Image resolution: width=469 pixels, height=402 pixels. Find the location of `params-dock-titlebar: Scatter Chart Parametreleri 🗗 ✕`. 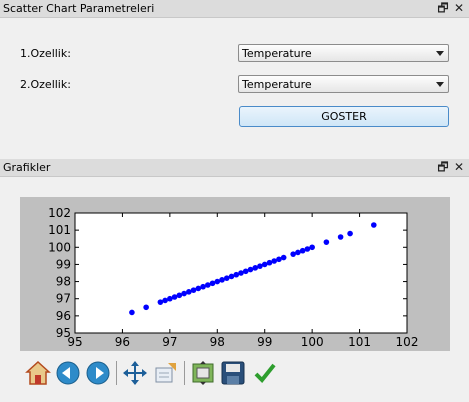

params-dock-titlebar: Scatter Chart Parametreleri 🗗 ✕ is located at coordinates (234, 9).